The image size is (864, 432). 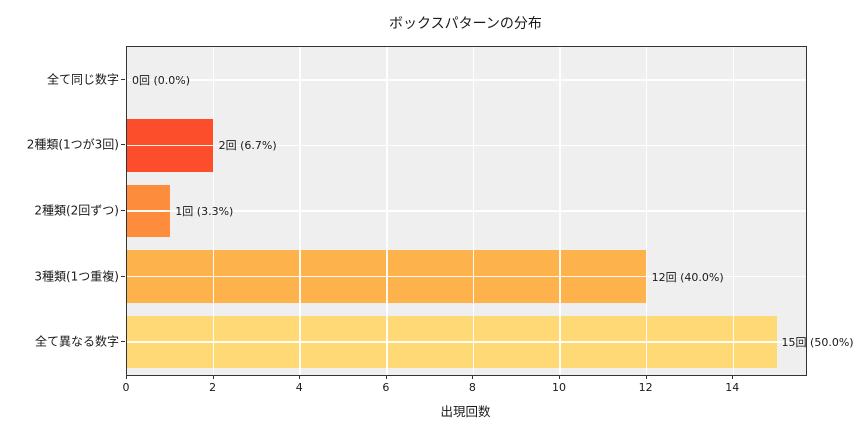 I want to click on bar-value-label: 15回 (50.0%), so click(x=817, y=343).